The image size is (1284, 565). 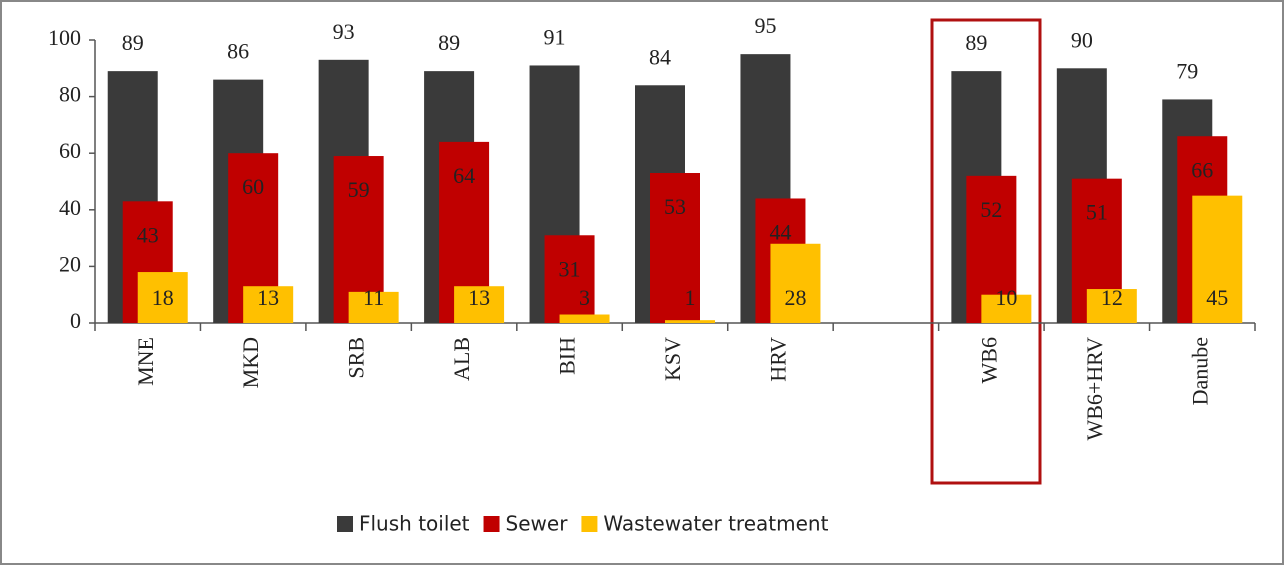 What do you see at coordinates (344, 31) in the screenshot?
I see `data-label: 93` at bounding box center [344, 31].